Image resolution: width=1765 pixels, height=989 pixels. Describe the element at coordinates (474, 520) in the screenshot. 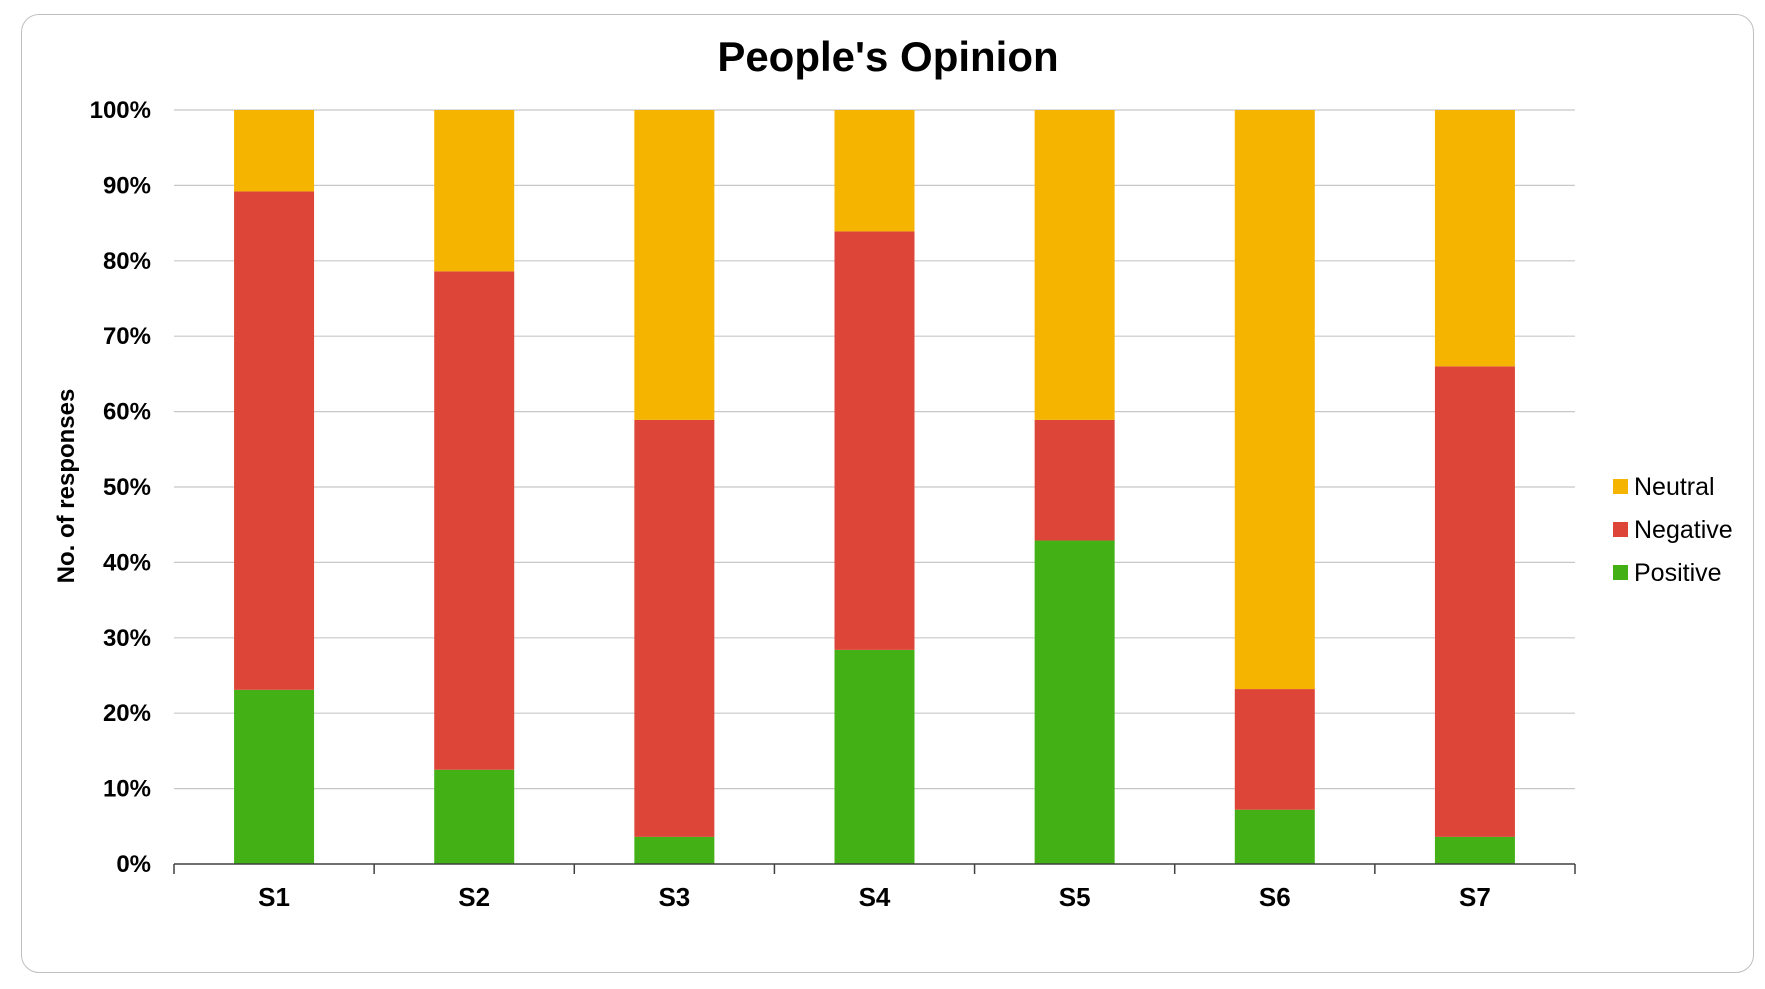

I see `bar-negative-s2` at that location.